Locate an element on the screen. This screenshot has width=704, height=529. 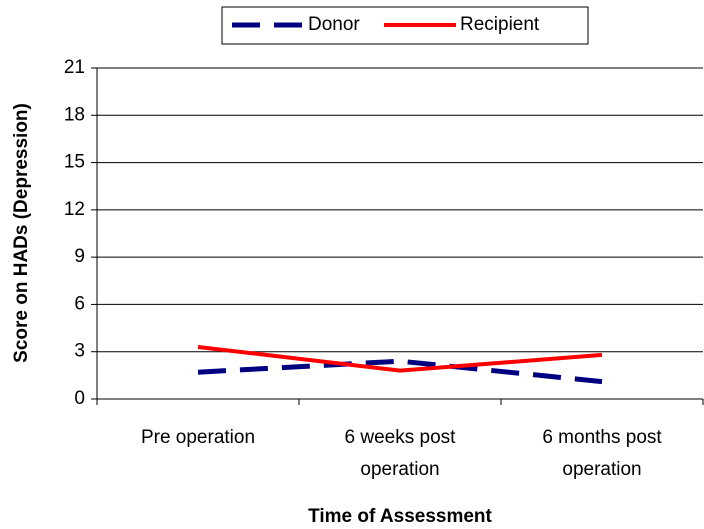
y-tick-label: 21 is located at coordinates (74, 67).